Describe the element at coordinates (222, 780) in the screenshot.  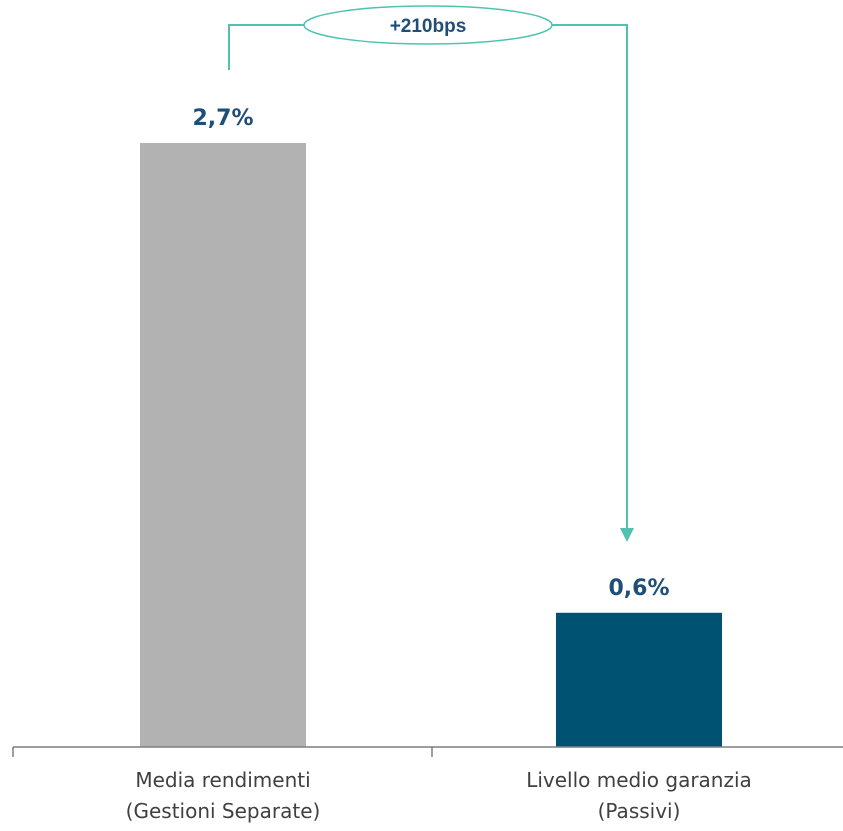
I see `category-label-1-line-1: Media rendimenti` at that location.